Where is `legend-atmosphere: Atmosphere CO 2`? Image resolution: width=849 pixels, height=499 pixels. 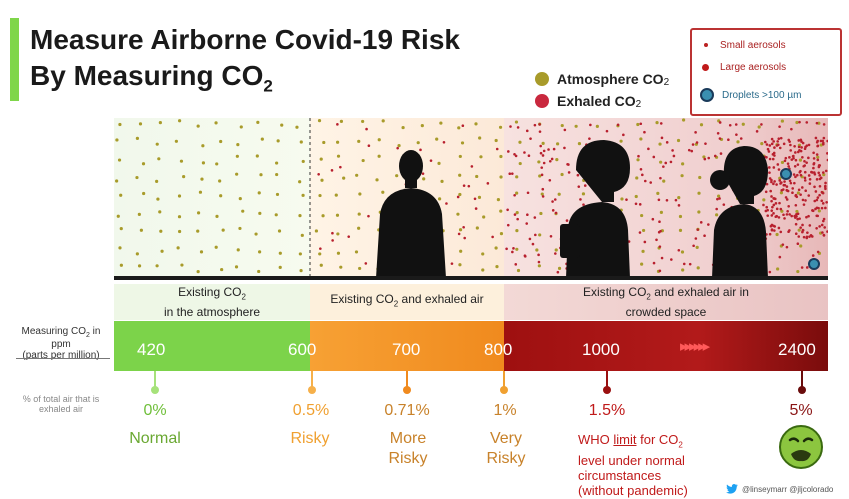
legend-atmosphere: Atmosphere CO 2 is located at coordinates (602, 79).